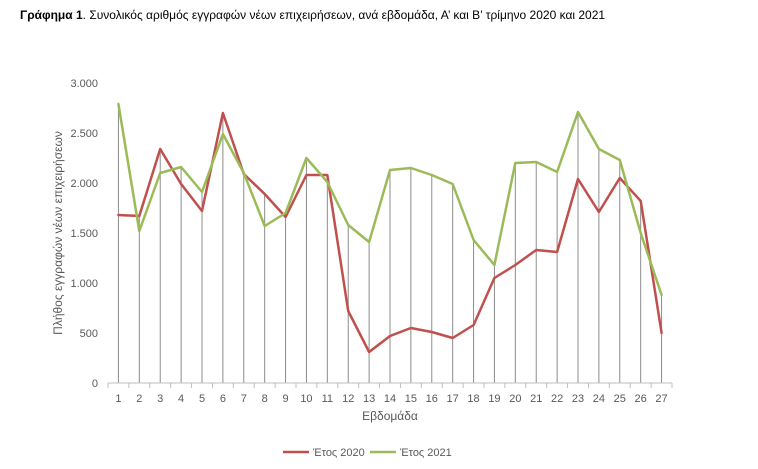 This screenshot has height=469, width=758. I want to click on x-tick-label: 12, so click(348, 399).